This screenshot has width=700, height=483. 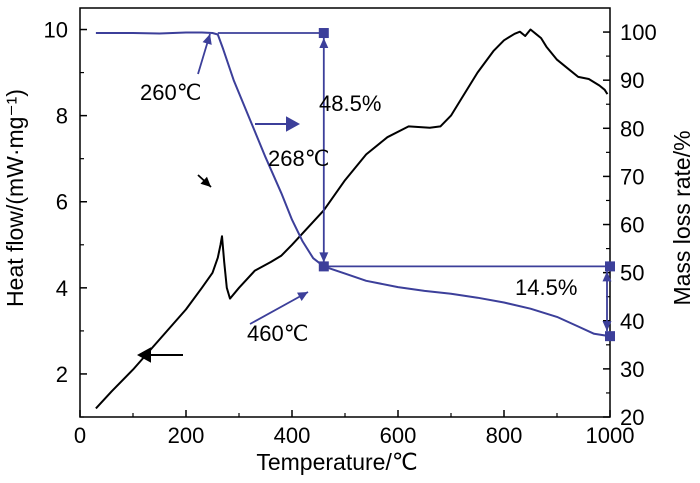 I want to click on left-y-tick-label: 6, so click(x=62, y=202).